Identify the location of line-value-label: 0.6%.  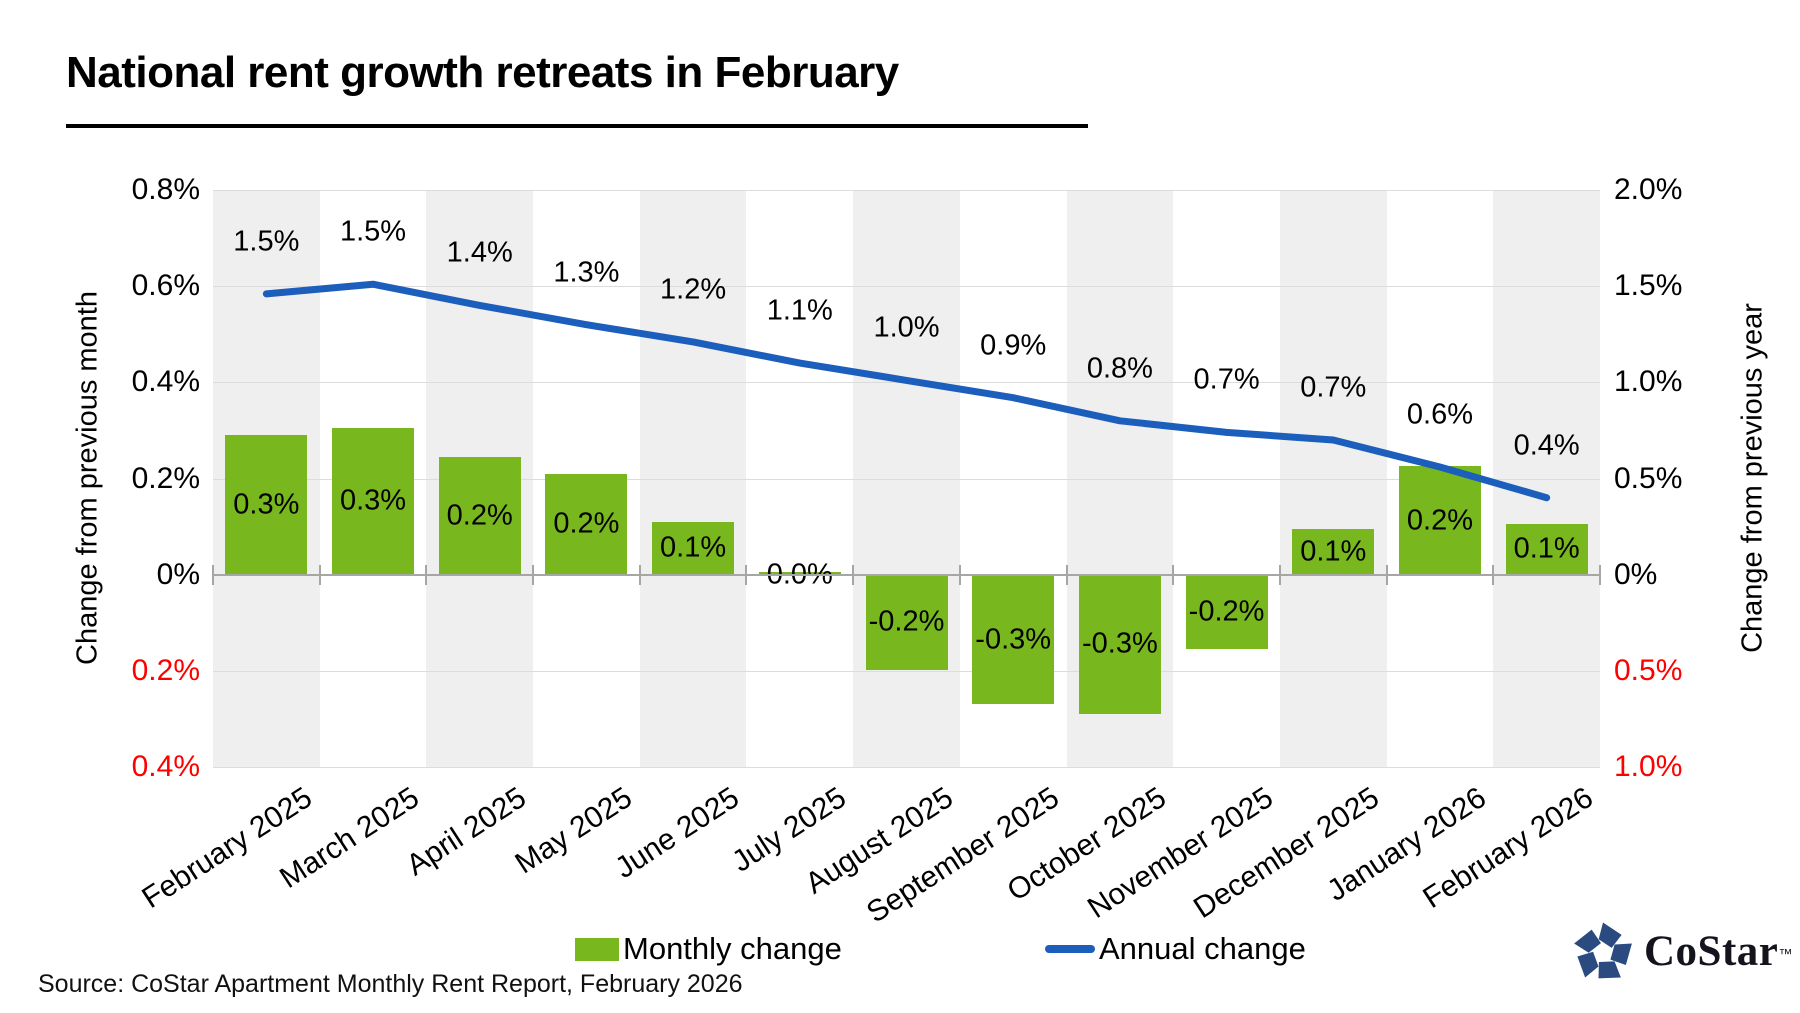
(1440, 414).